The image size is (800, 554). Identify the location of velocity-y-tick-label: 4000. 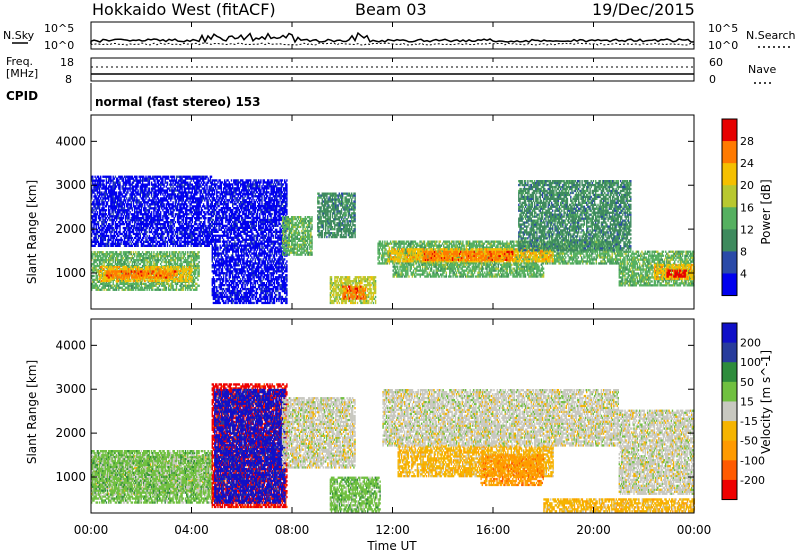
(70, 345).